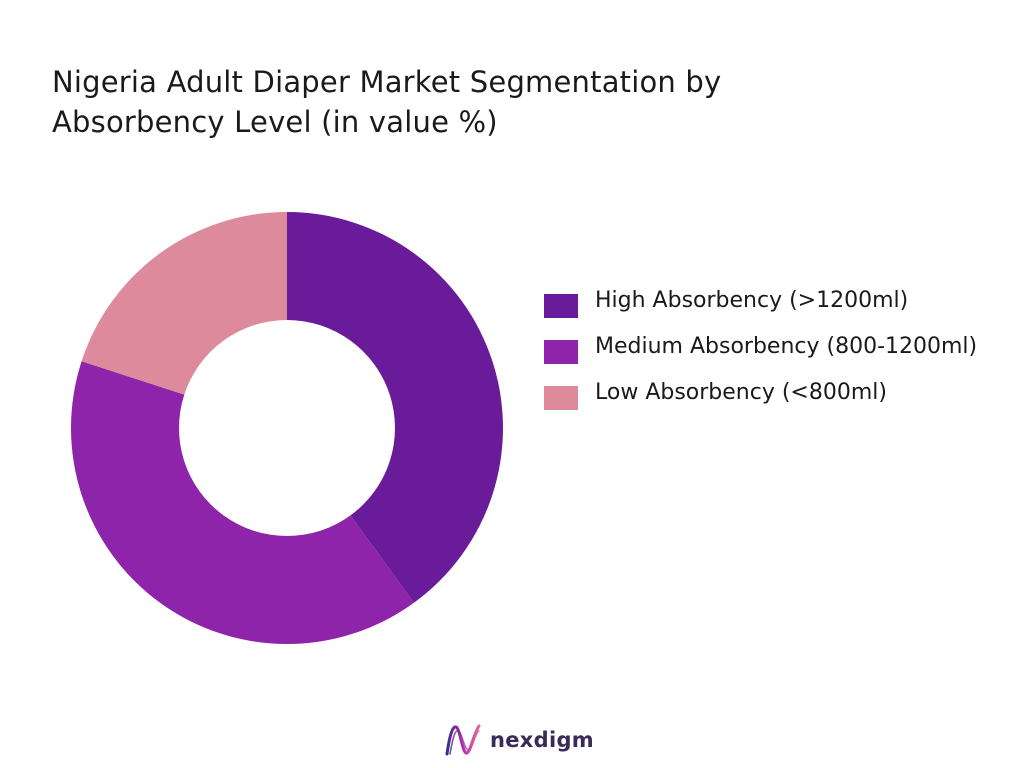 This screenshot has height=768, width=1024. I want to click on nexdigm-logo-icon, so click(463, 740).